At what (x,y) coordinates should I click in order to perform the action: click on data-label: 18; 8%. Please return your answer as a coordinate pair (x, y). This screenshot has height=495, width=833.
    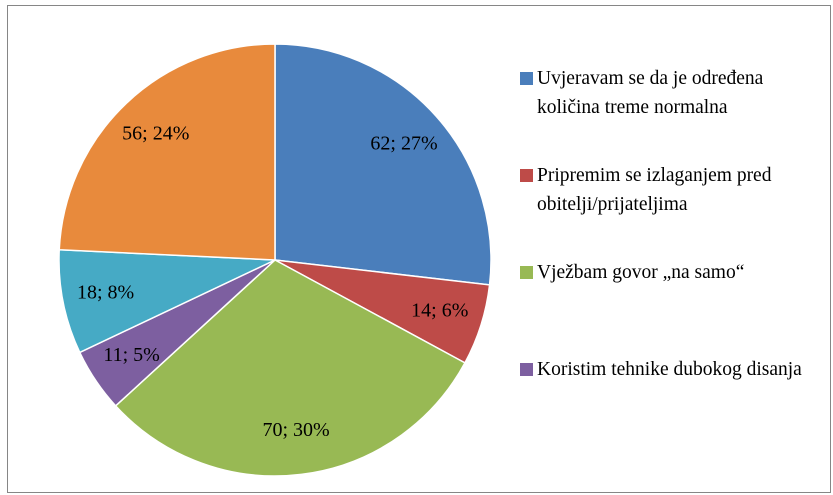
    Looking at the image, I should click on (105, 292).